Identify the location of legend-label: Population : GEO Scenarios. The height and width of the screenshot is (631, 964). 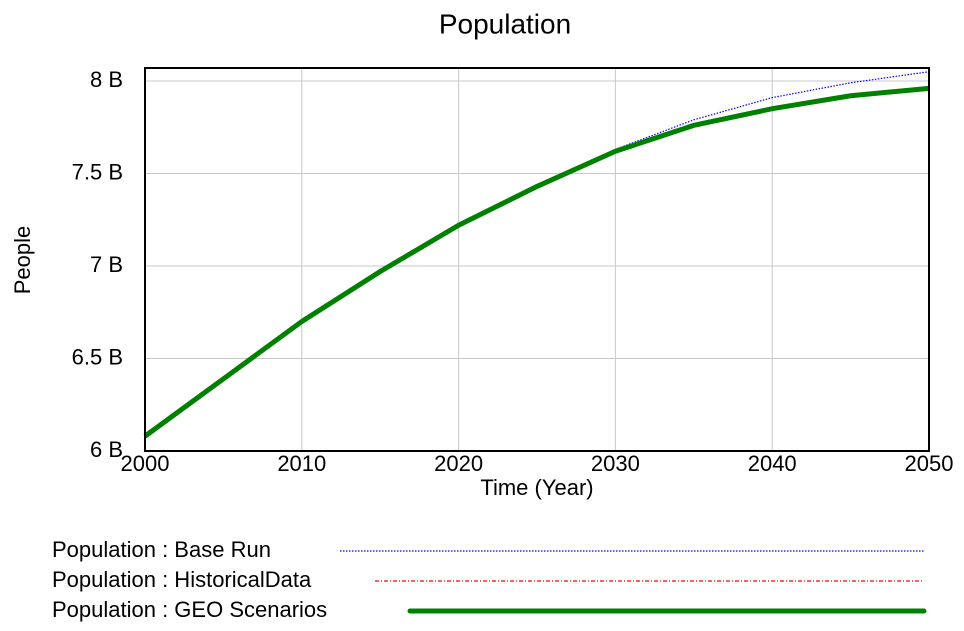
(189, 609).